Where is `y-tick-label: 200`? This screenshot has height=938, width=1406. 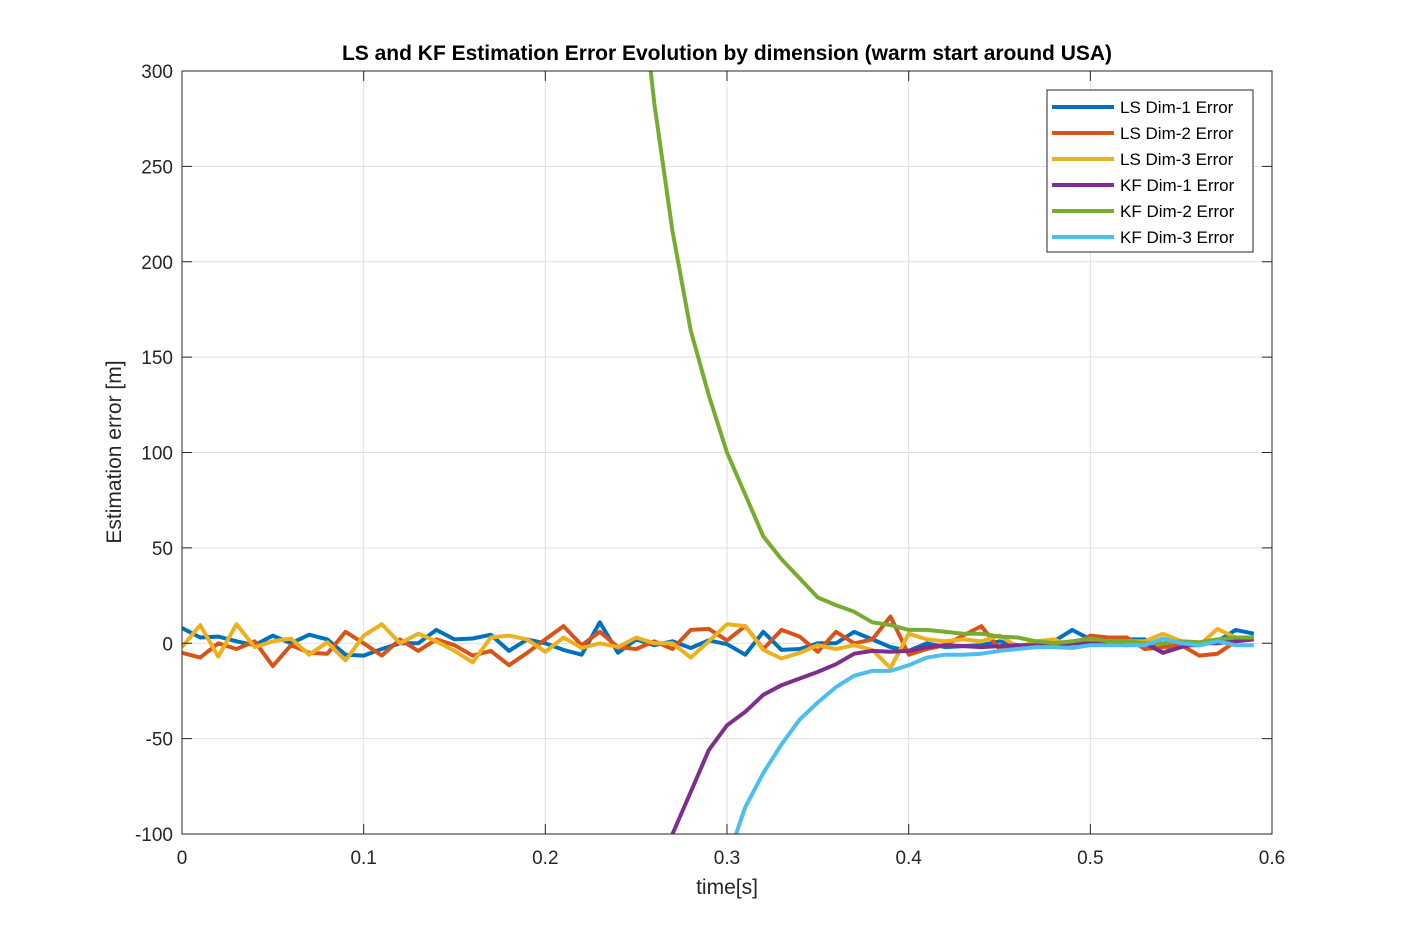 y-tick-label: 200 is located at coordinates (157, 263).